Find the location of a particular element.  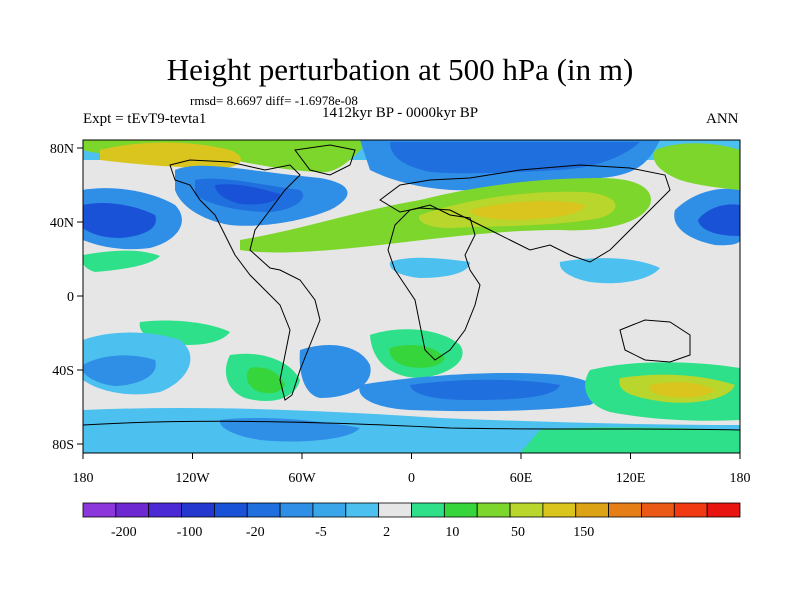

y-tick-labels: 80N 40N 0 40S 80S is located at coordinates (62, 297).